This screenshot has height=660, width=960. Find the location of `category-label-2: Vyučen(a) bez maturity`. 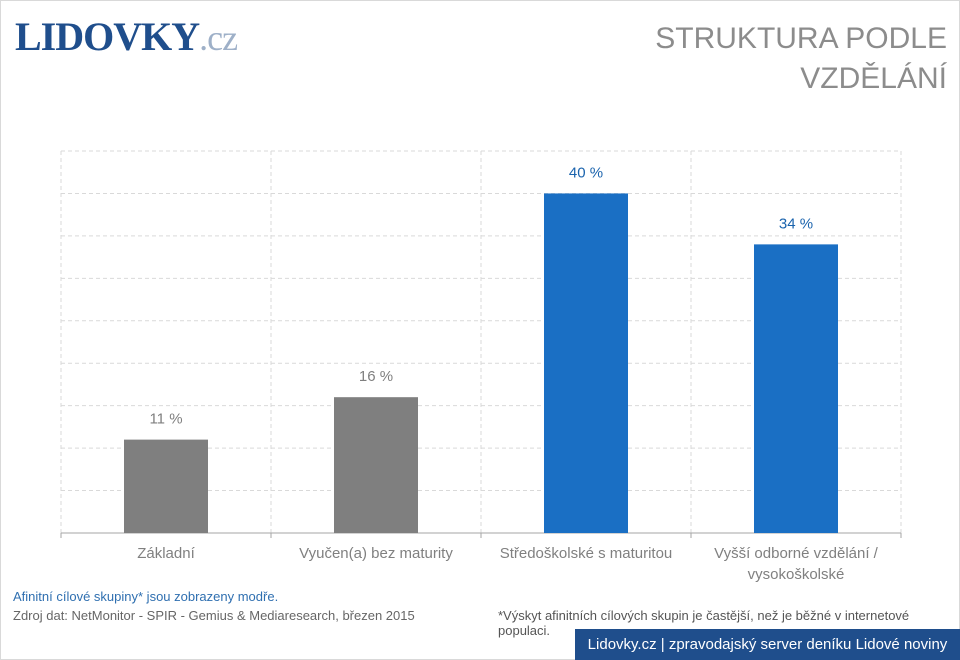

category-label-2: Vyučen(a) bez maturity is located at coordinates (376, 553).